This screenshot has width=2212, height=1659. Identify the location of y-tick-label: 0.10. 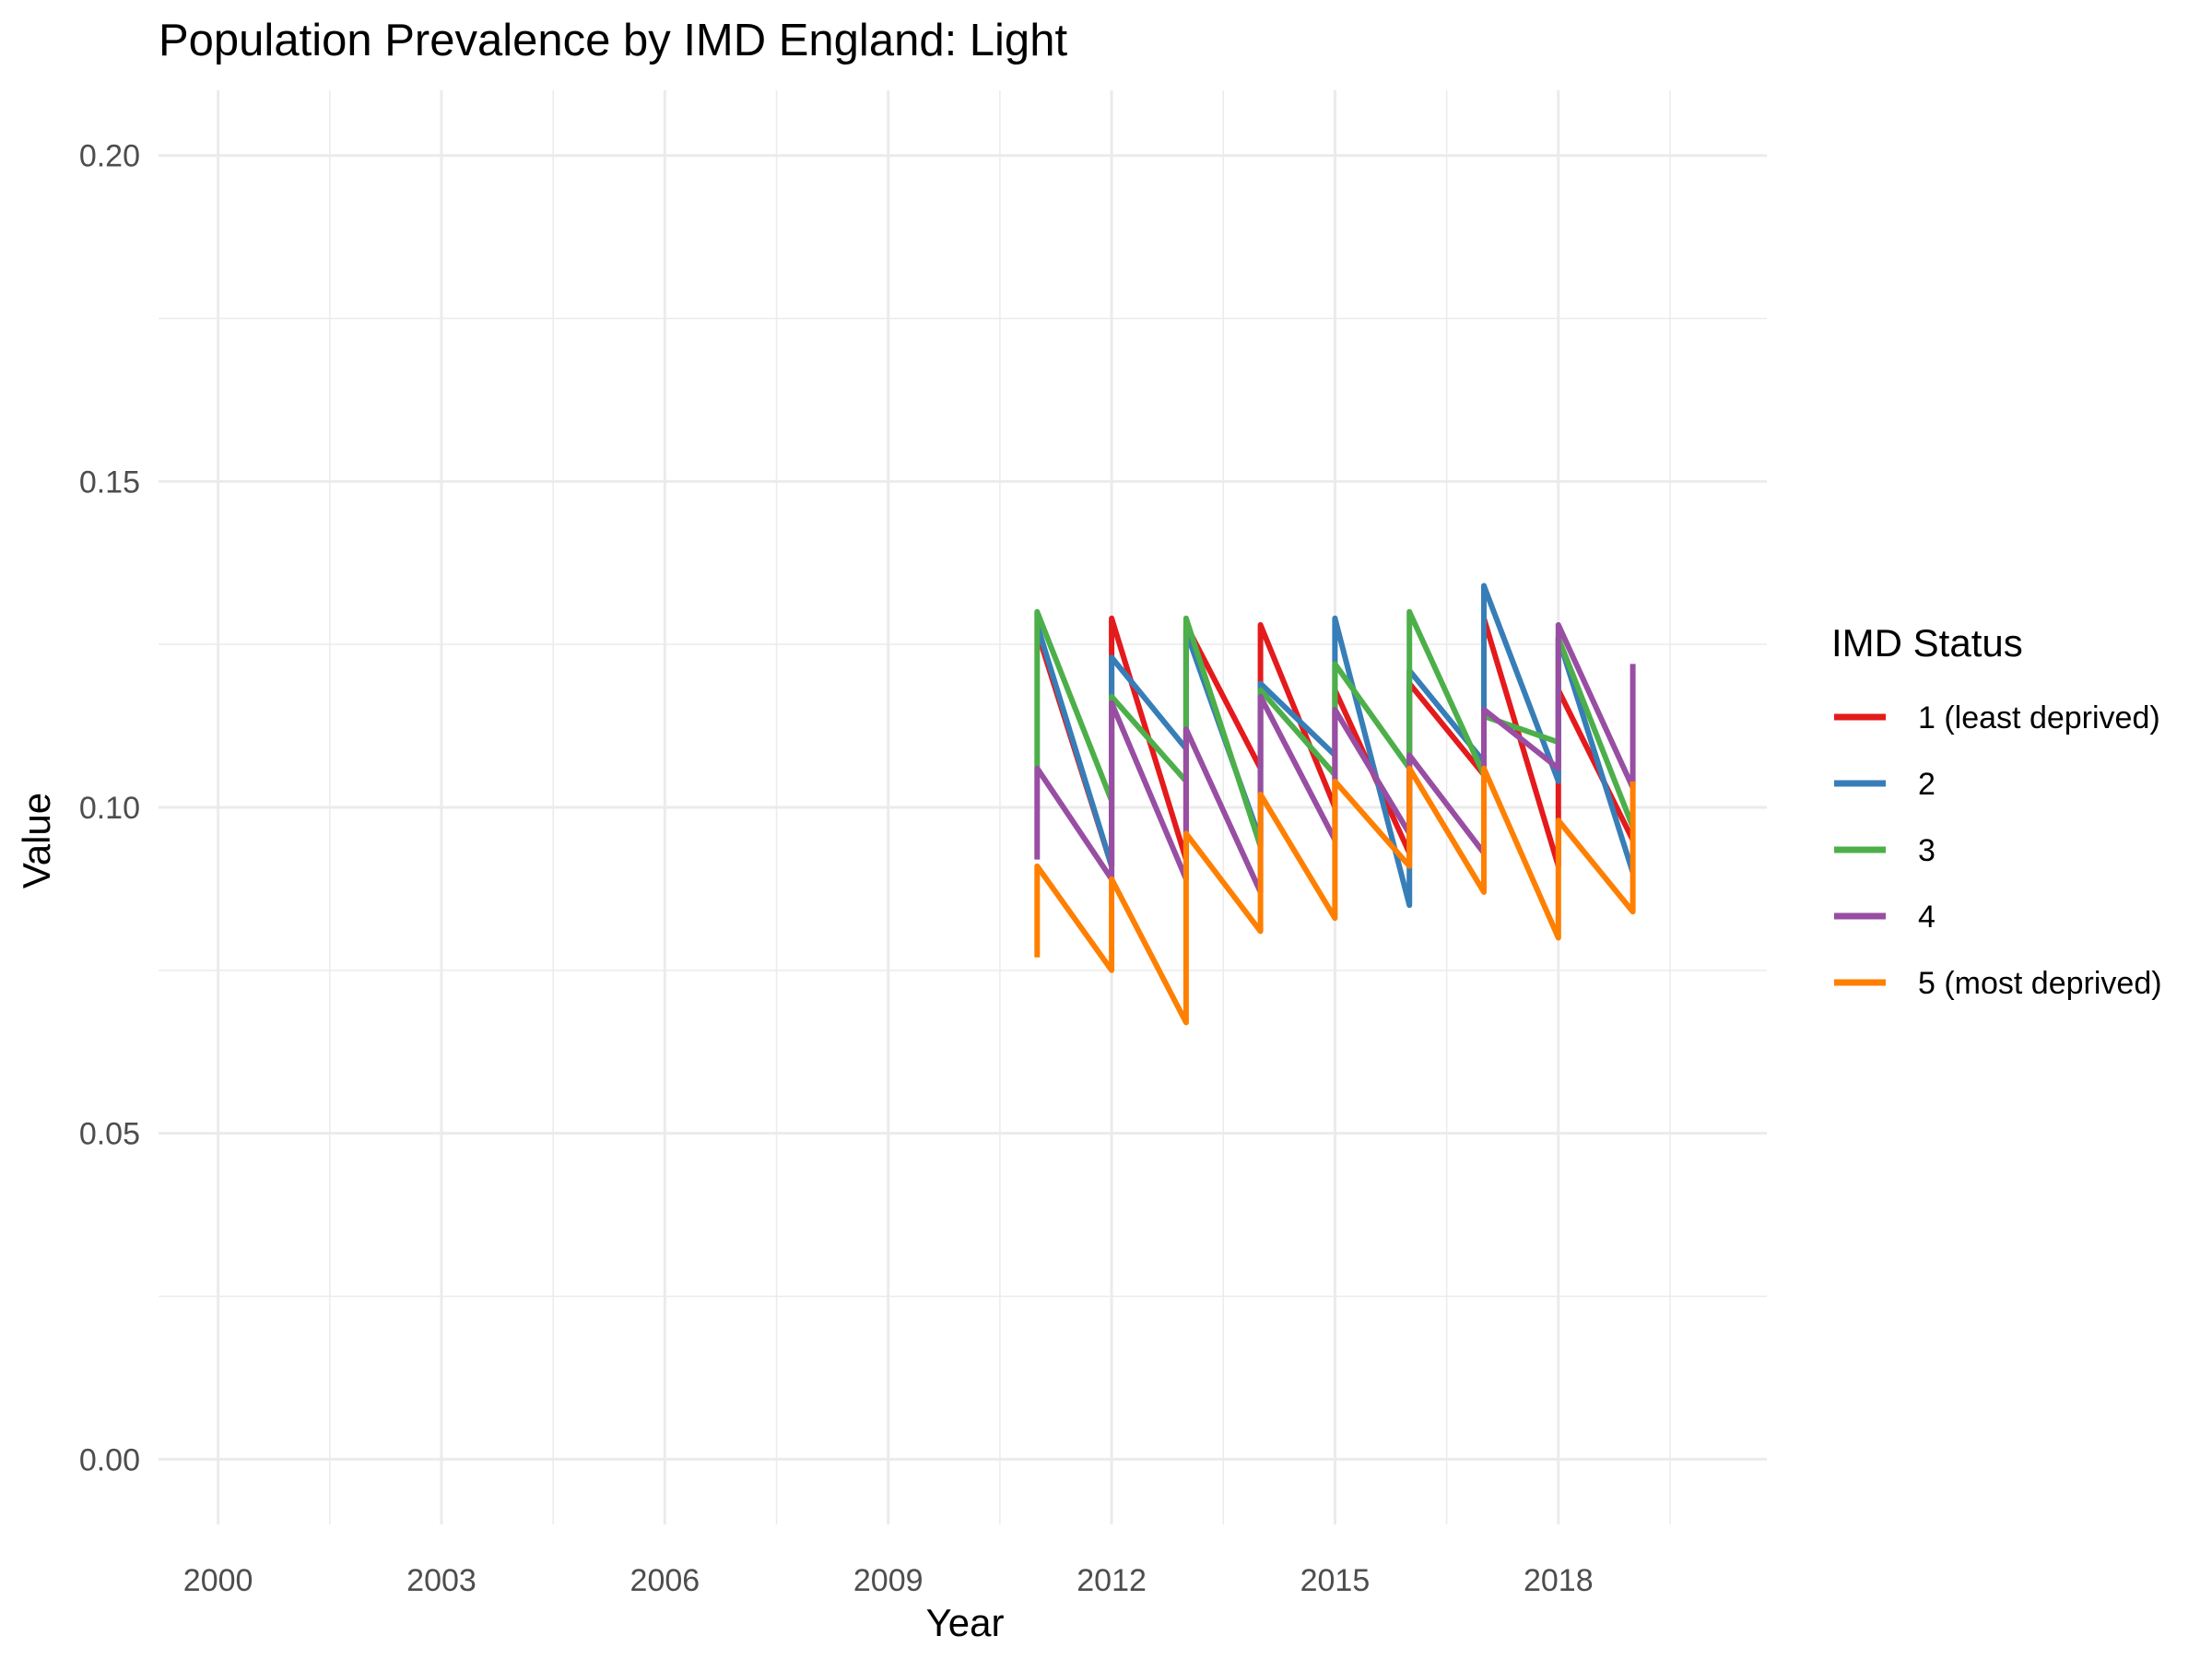
(109, 808).